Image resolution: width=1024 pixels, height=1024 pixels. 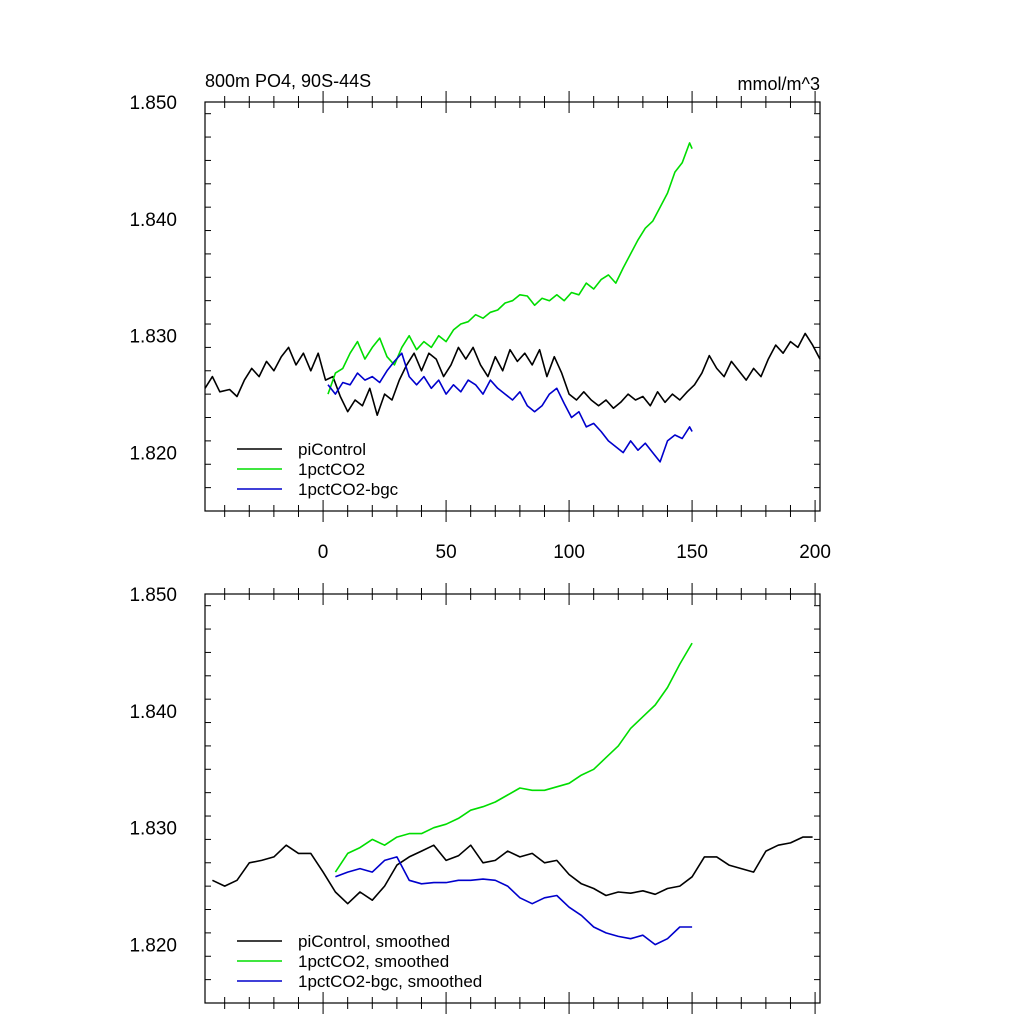 I want to click on chart-title: 800m PO4, 90S-44S, so click(x=288, y=81).